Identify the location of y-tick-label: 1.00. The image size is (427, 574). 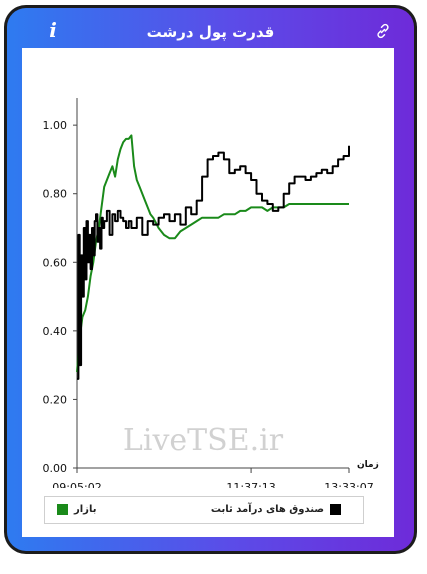
(55, 125).